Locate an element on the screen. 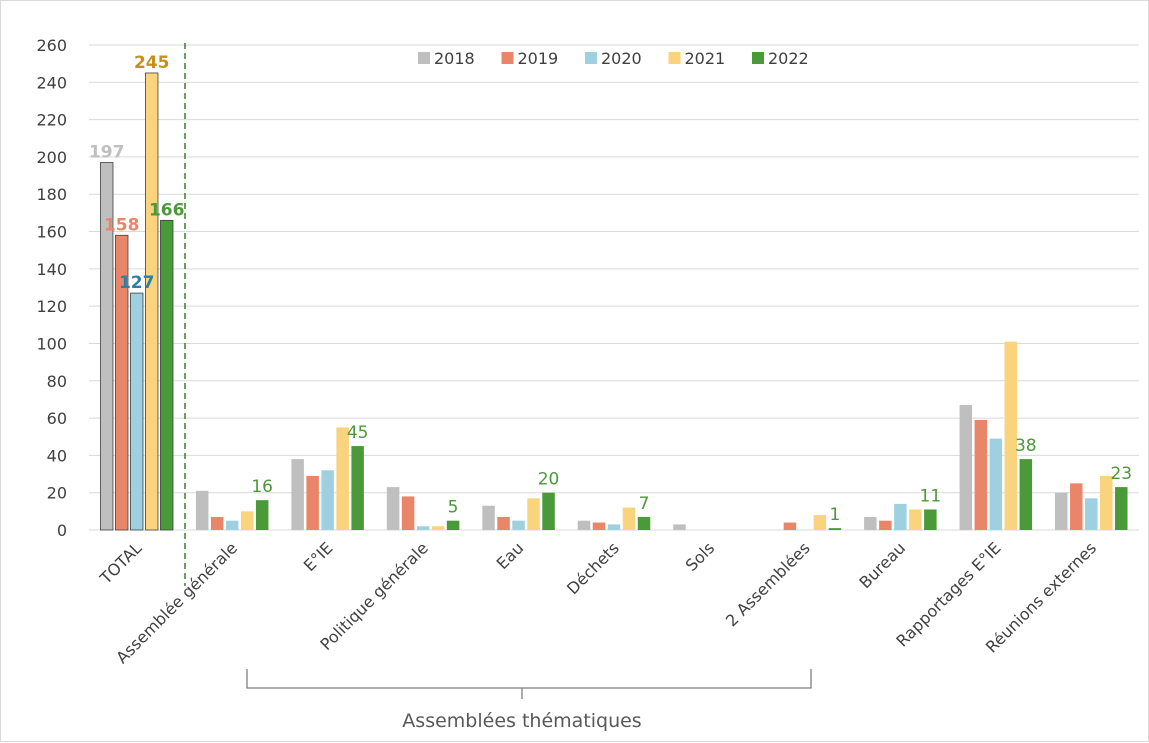 The width and height of the screenshot is (1149, 743). data-label-2022: 23 is located at coordinates (1121, 474).